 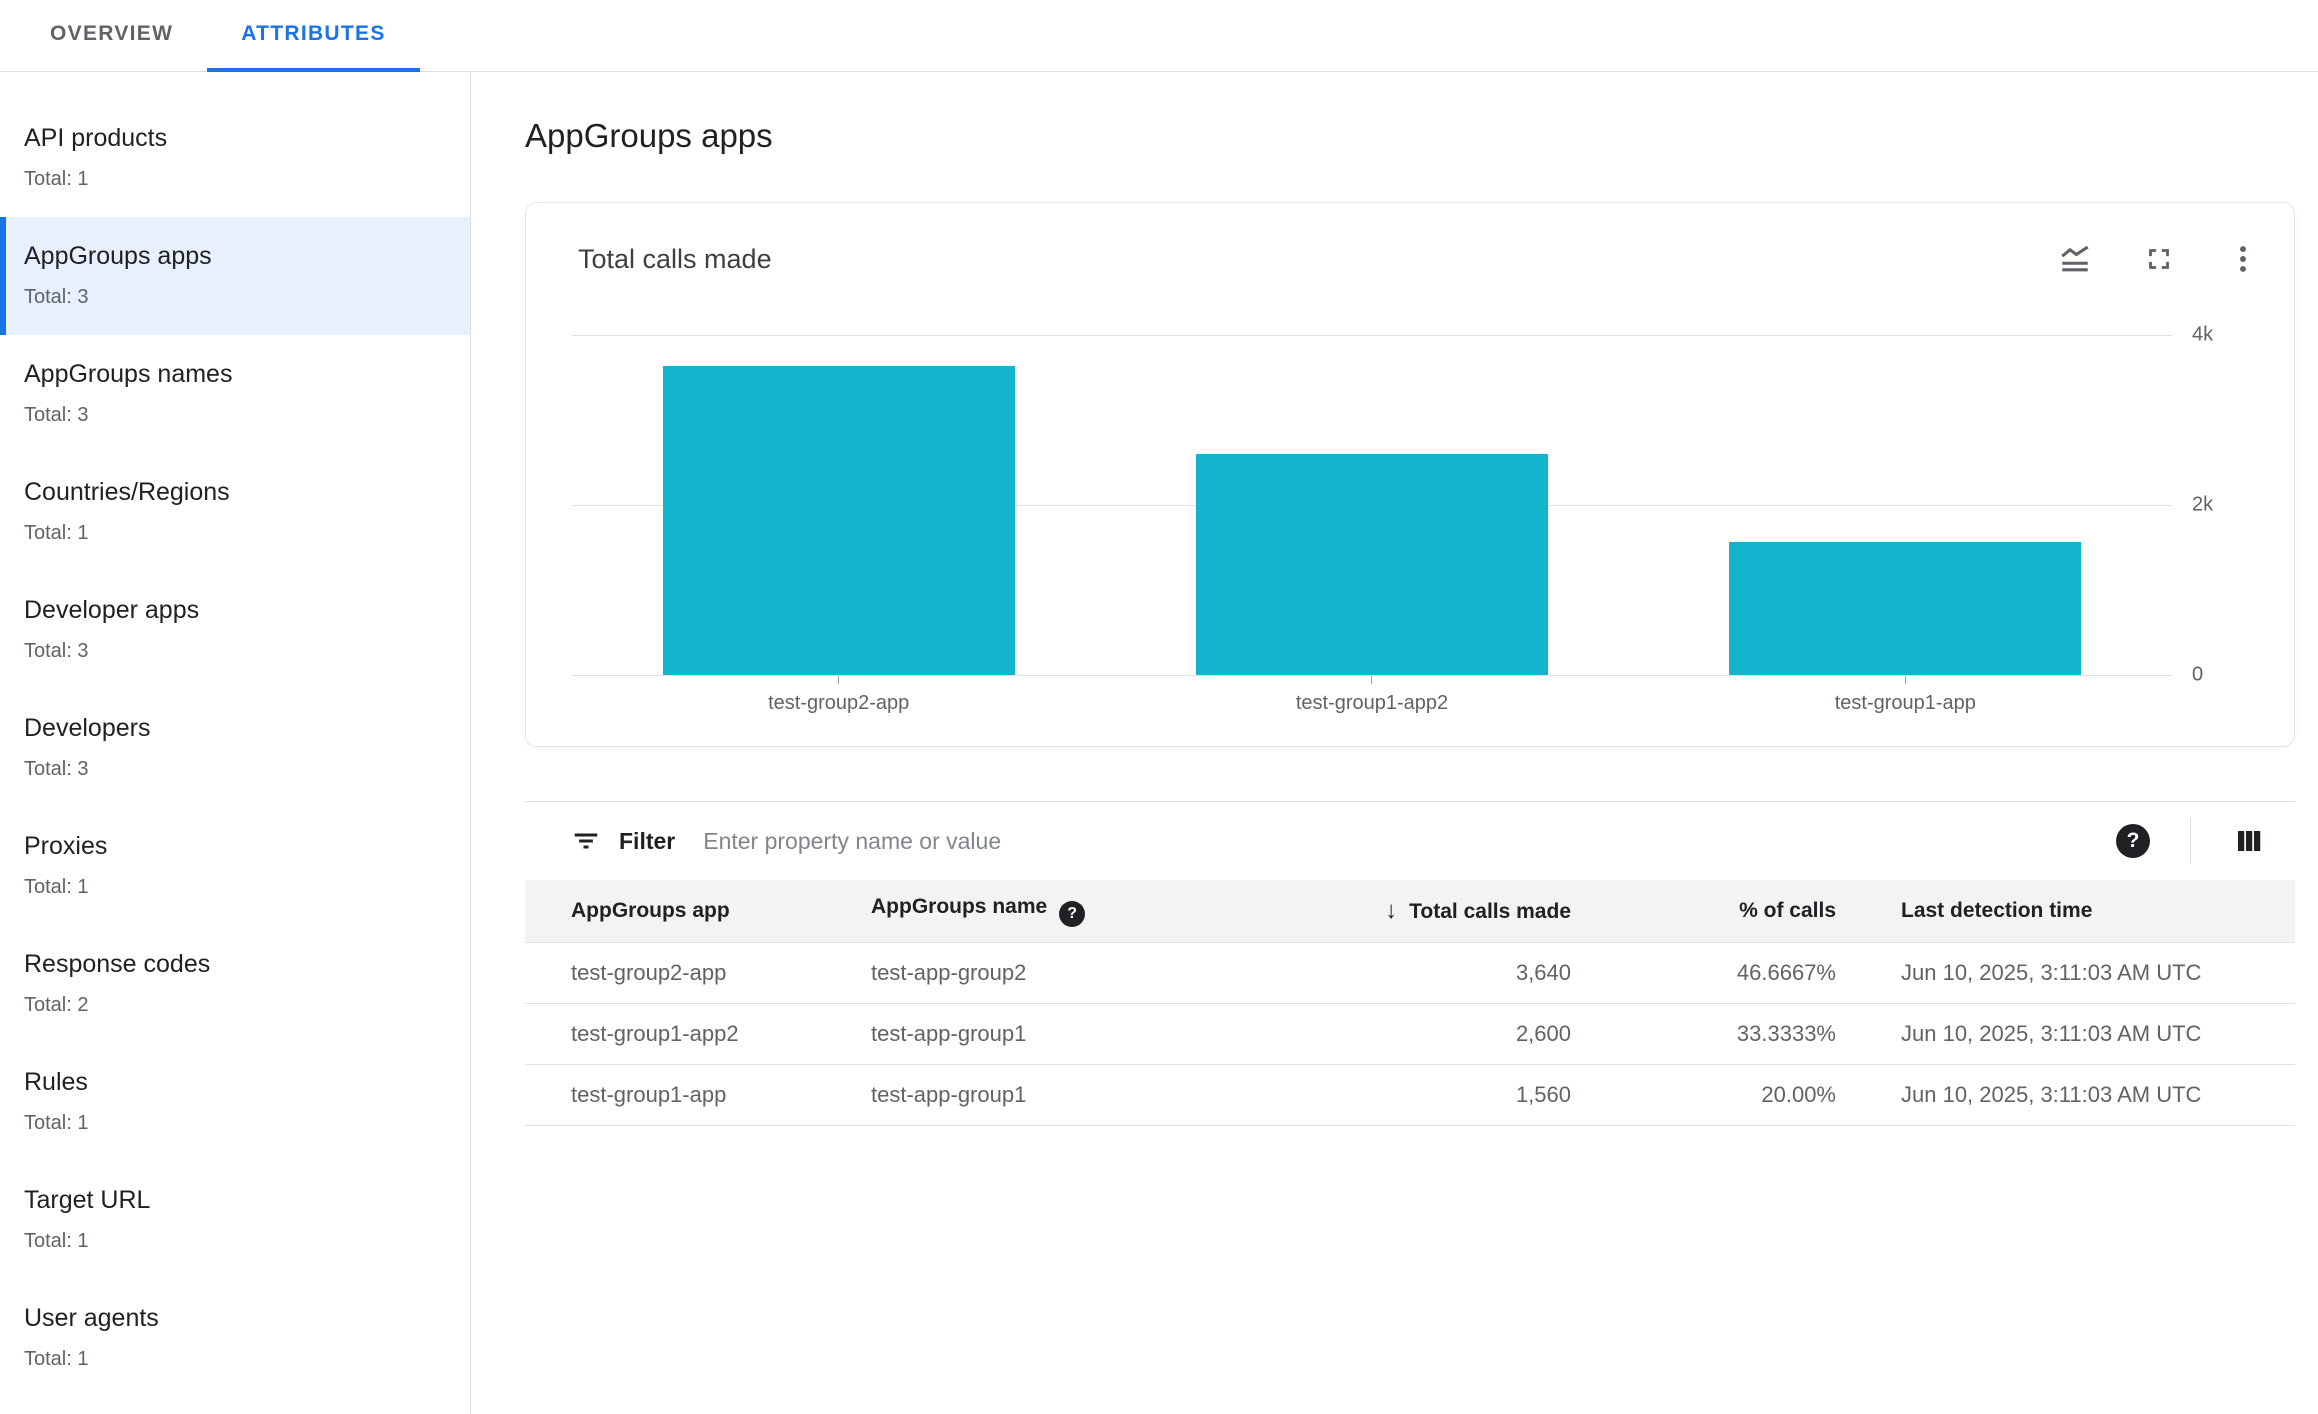 What do you see at coordinates (1410, 259) in the screenshot?
I see `chart-card-header: Total calls made` at bounding box center [1410, 259].